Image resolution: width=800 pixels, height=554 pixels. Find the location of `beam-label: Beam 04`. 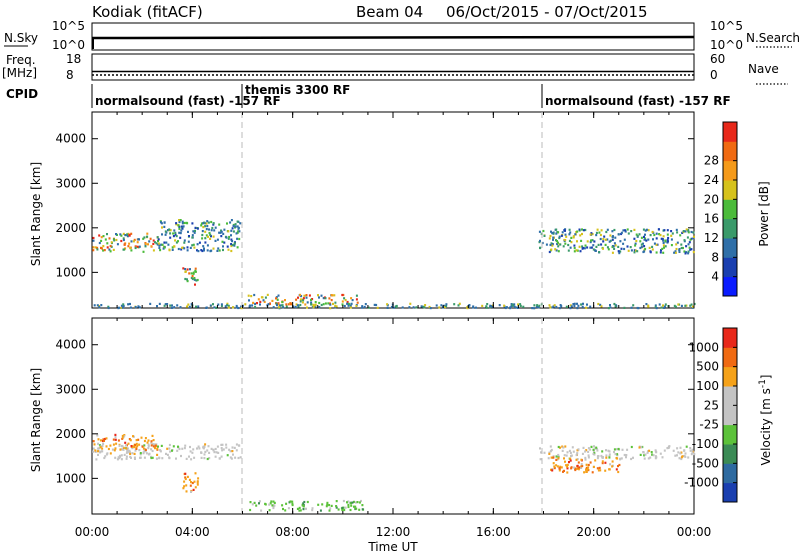

beam-label: Beam 04 is located at coordinates (389, 12).